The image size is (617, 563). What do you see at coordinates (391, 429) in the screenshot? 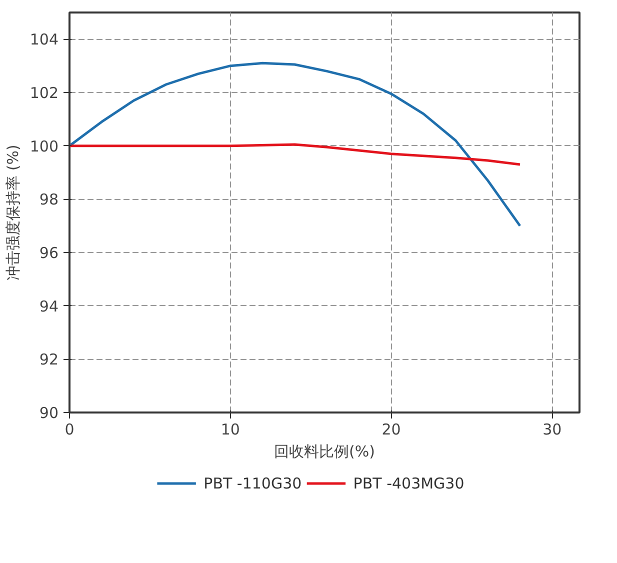
I see `x-tick-label: 20` at bounding box center [391, 429].